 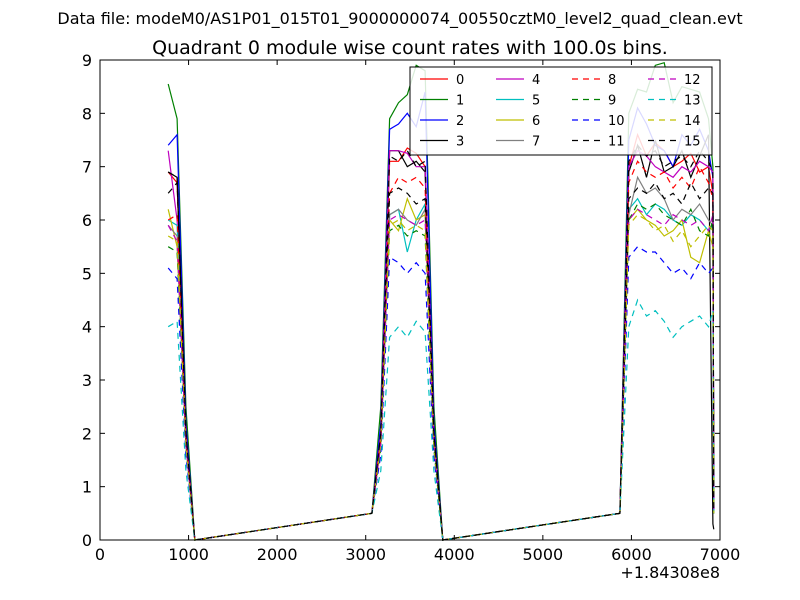 I want to click on x-tick-label: 1000, so click(x=188, y=554).